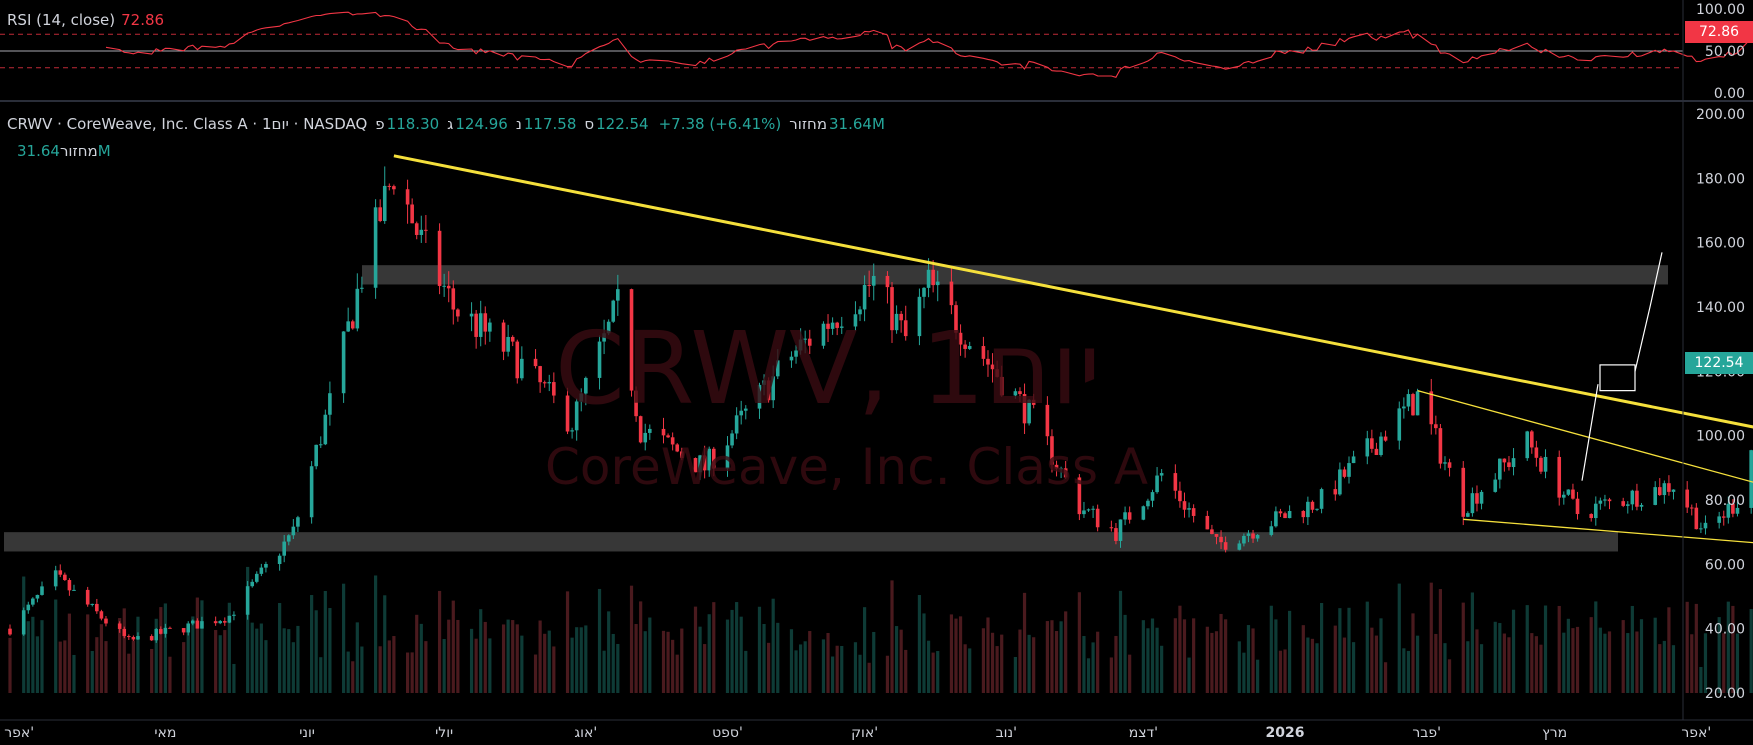 This screenshot has width=1753, height=745. What do you see at coordinates (1554, 733) in the screenshot?
I see `time-axis-label: מרץ` at bounding box center [1554, 733].